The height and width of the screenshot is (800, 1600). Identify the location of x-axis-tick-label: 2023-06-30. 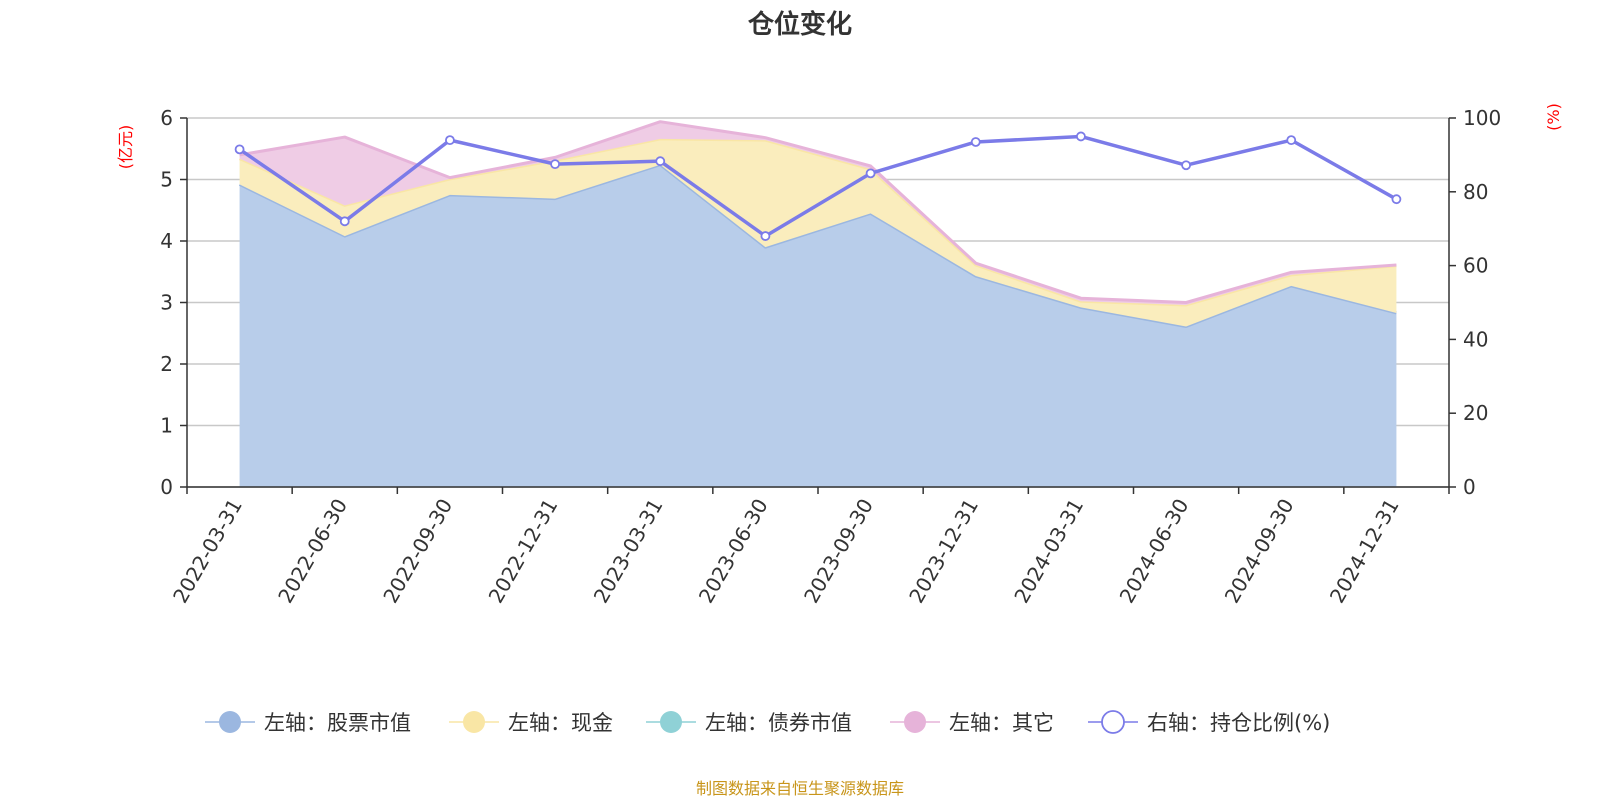
(733, 551).